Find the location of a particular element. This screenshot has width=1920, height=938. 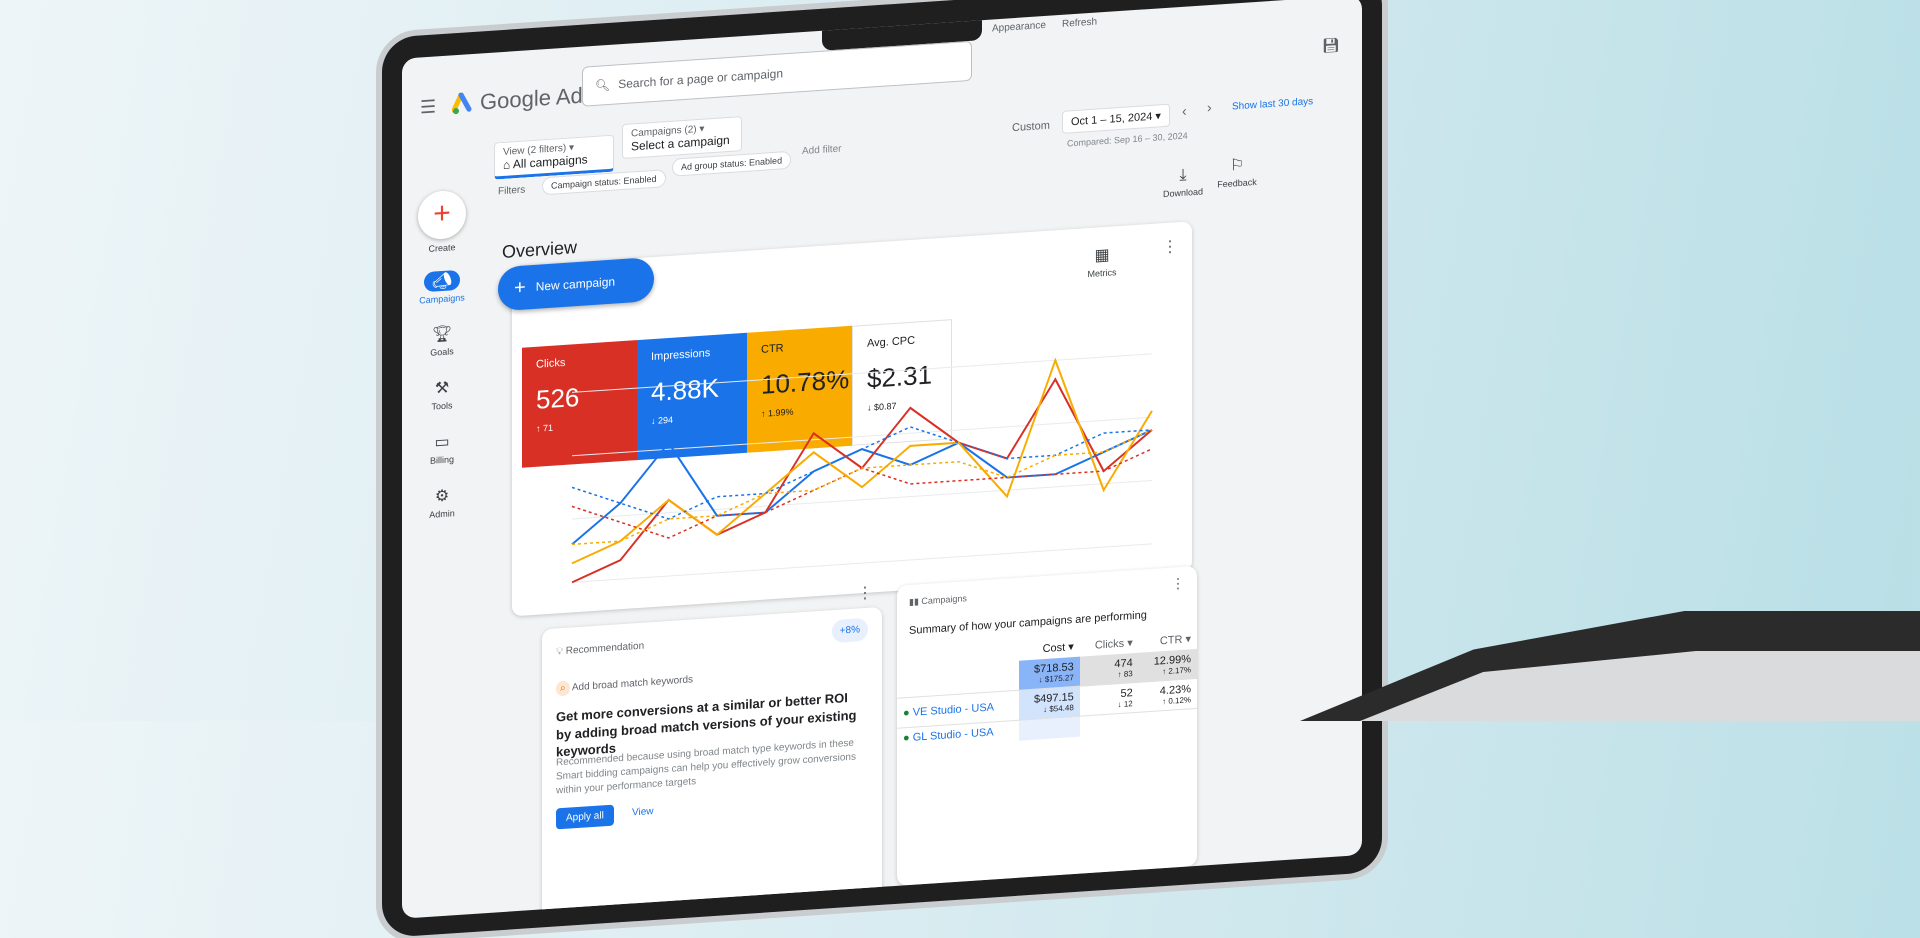

recommendation-title: Recommendation is located at coordinates (605, 648).